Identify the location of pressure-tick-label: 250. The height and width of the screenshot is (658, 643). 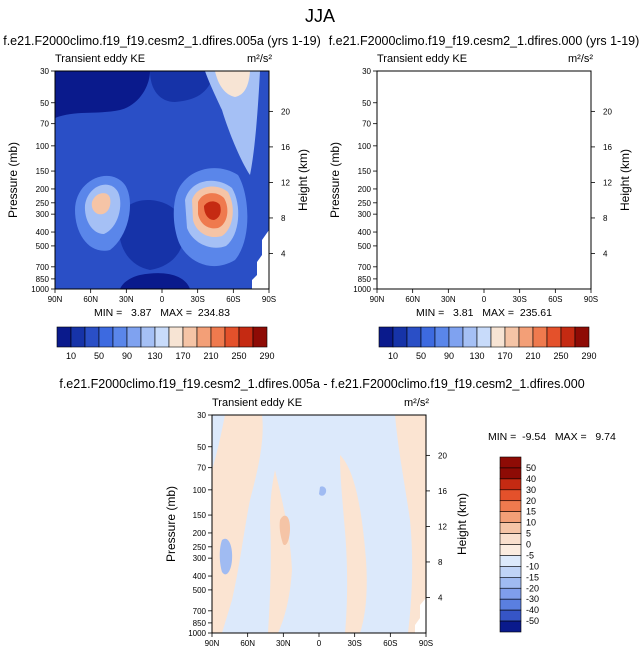
(43, 203).